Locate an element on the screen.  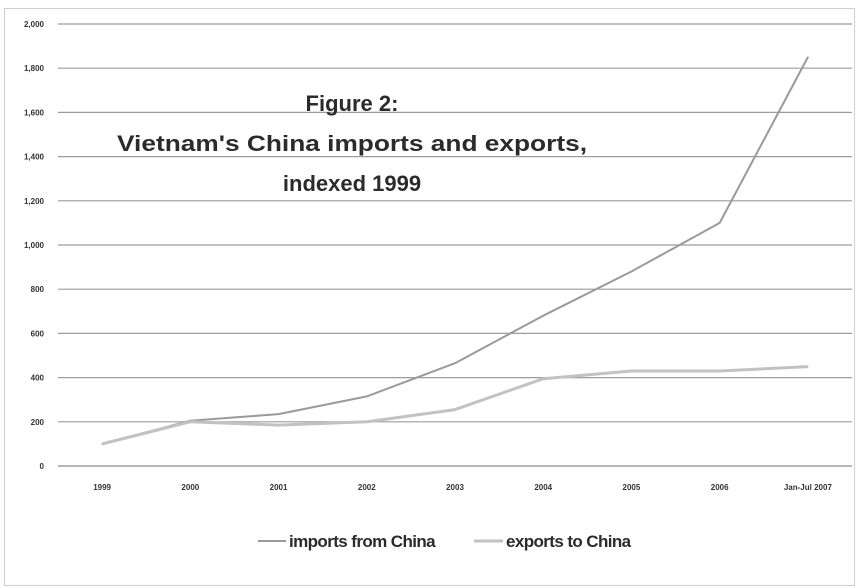
y-tick-label: 0 is located at coordinates (42, 466).